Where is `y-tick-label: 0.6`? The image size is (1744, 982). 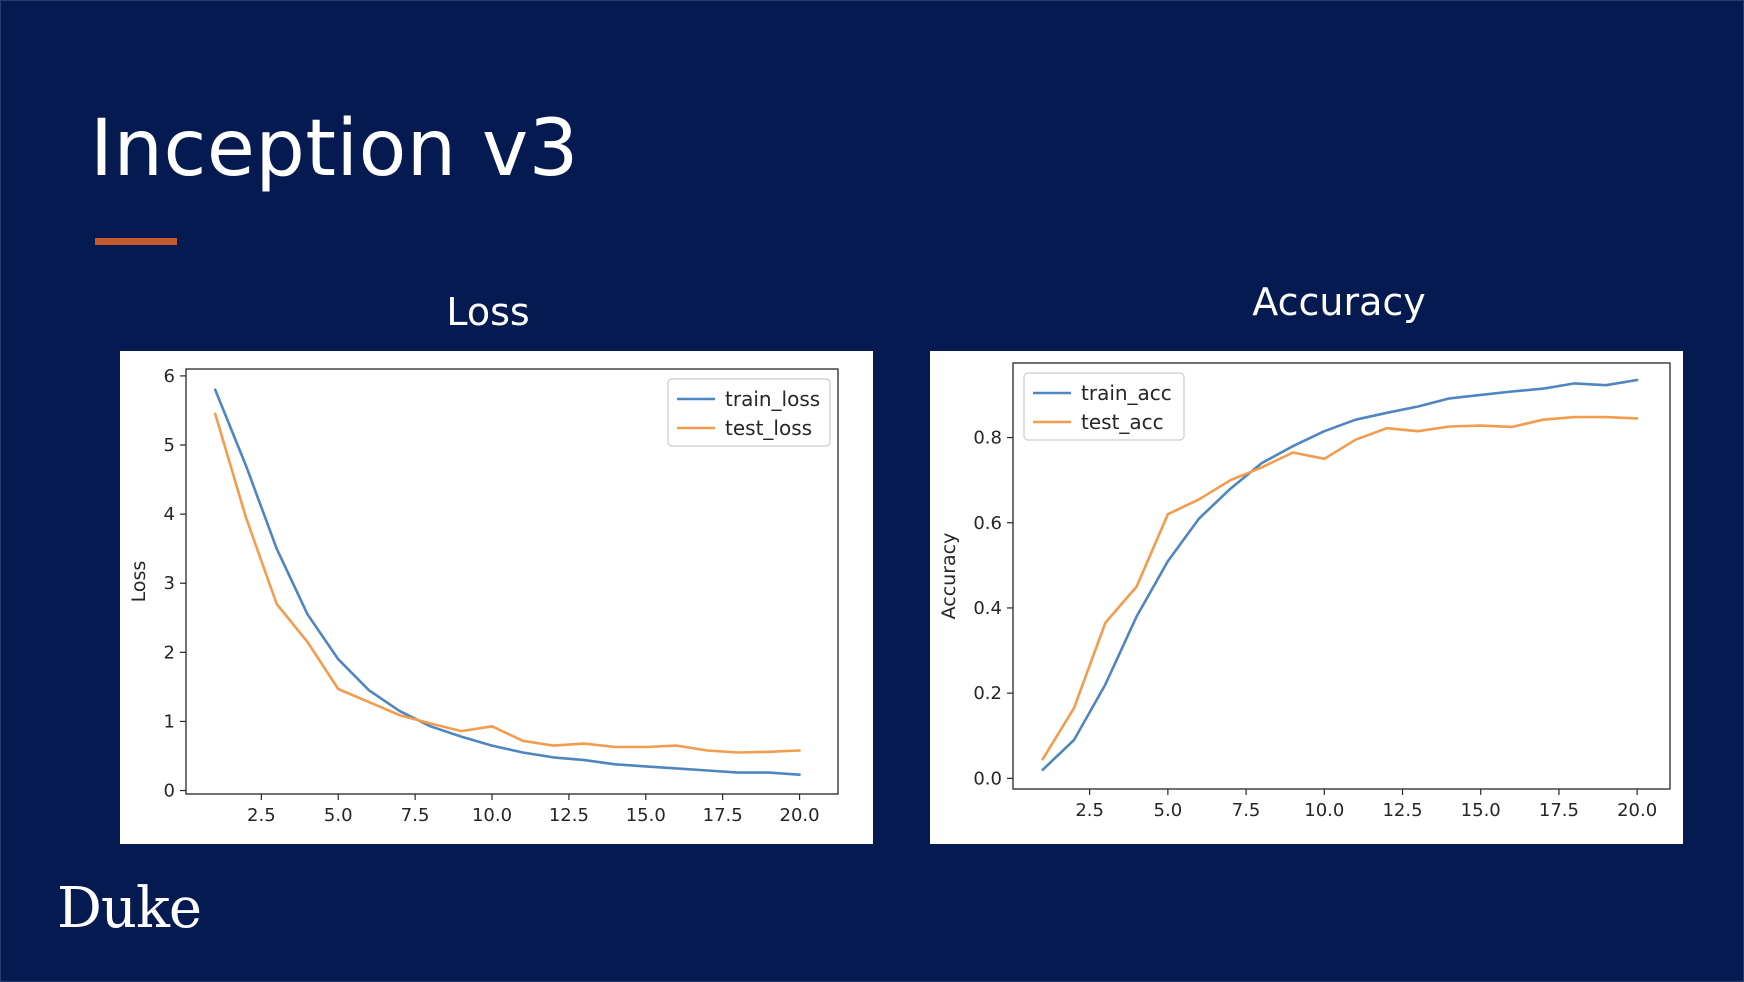
y-tick-label: 0.6 is located at coordinates (987, 523).